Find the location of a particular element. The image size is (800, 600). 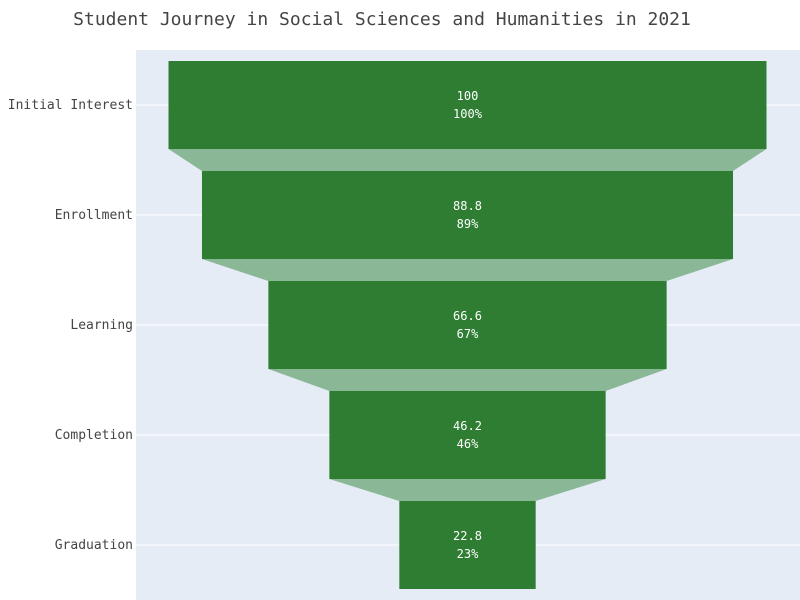

percent-label: 23% is located at coordinates (468, 554).